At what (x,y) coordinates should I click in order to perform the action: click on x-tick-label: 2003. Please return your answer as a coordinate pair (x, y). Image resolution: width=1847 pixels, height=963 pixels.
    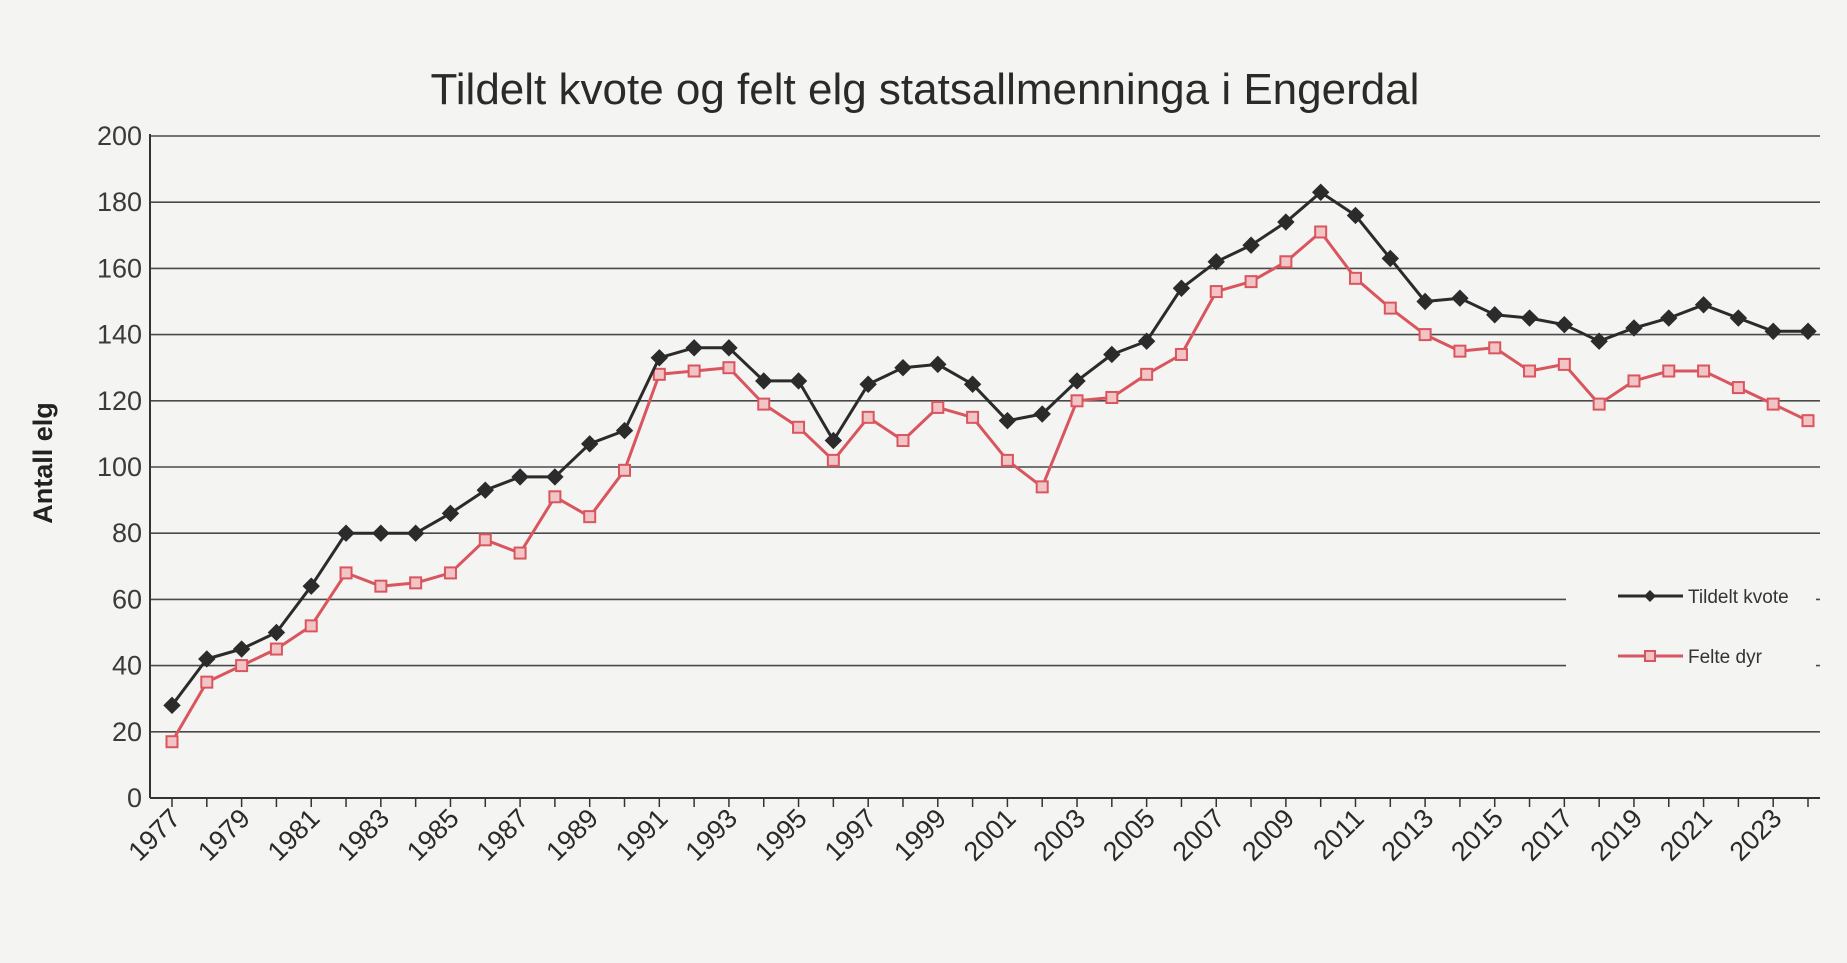
    Looking at the image, I should click on (1060, 835).